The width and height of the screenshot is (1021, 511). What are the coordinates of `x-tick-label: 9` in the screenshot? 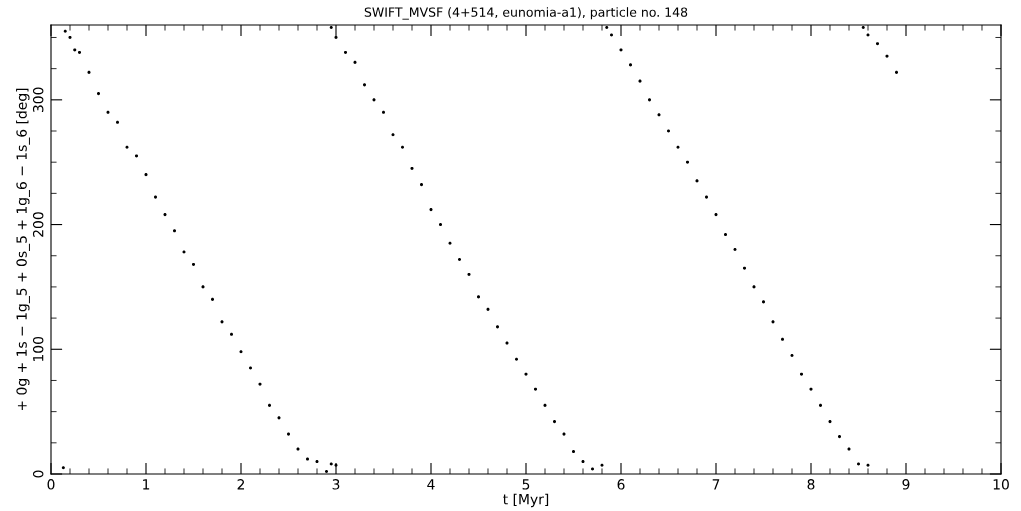 It's located at (906, 484).